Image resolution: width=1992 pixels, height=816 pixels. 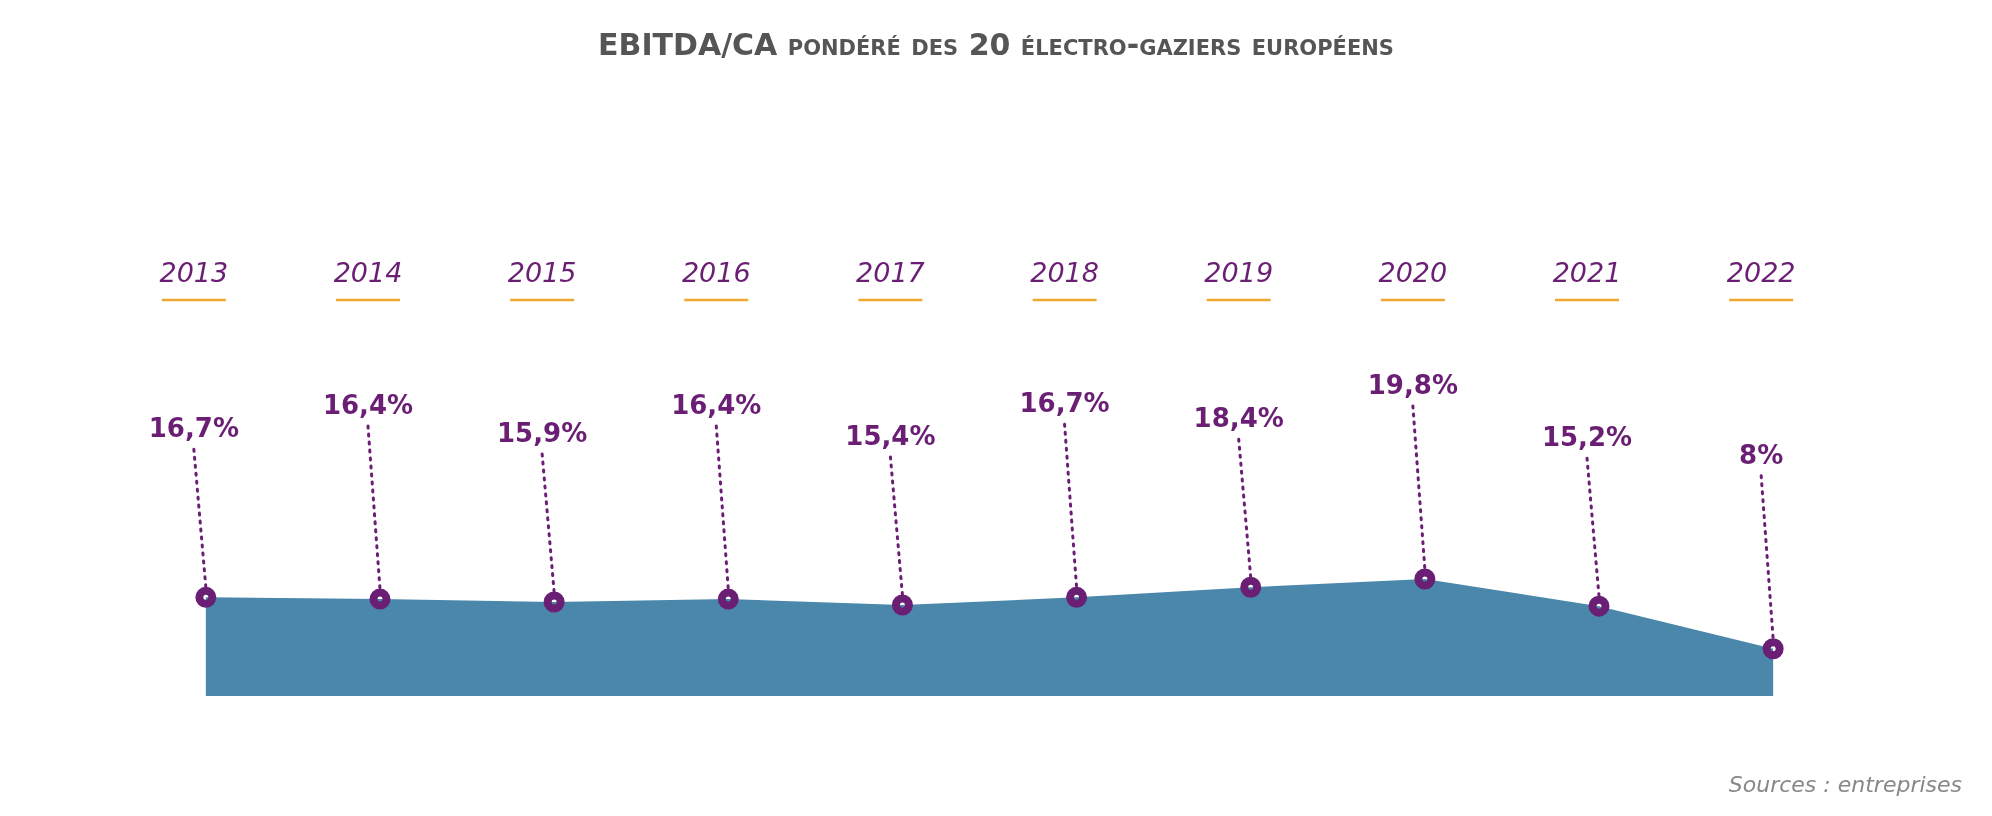 What do you see at coordinates (542, 433) in the screenshot?
I see `data-label: 15,9%` at bounding box center [542, 433].